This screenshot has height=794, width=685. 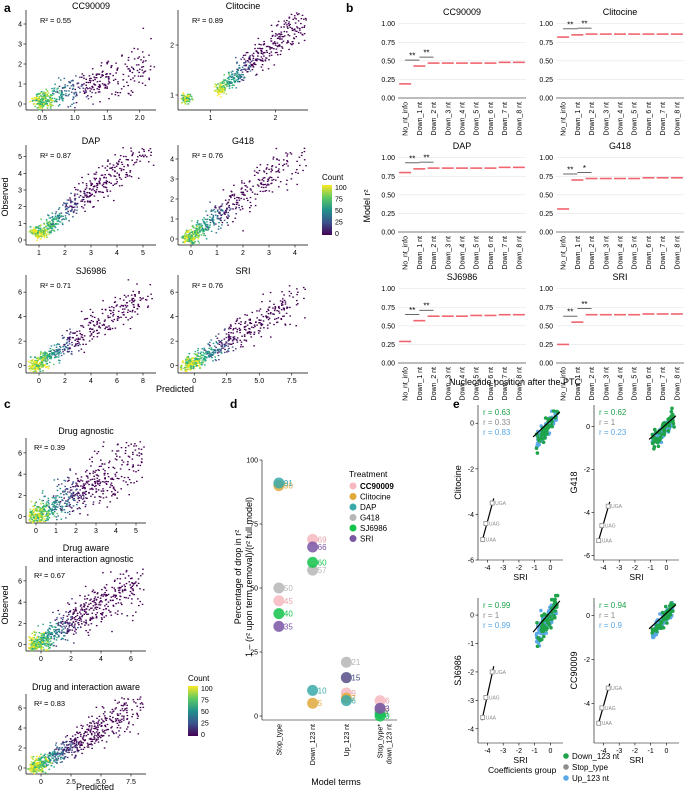 I want to click on panel-a-xtick-label: 1.5, so click(x=107, y=118).